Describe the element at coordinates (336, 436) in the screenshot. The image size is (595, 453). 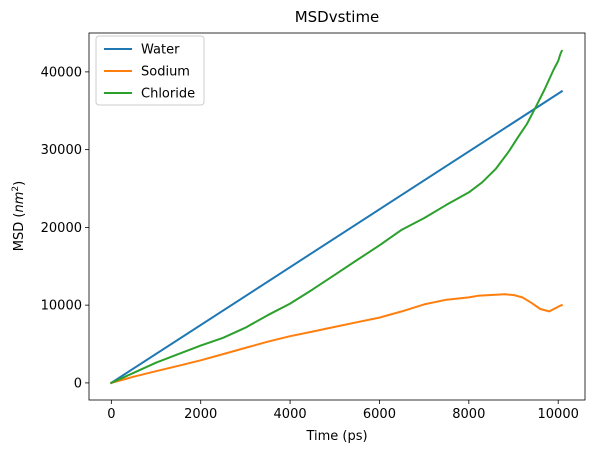
I see `x-axis-label: Time (ps)` at that location.